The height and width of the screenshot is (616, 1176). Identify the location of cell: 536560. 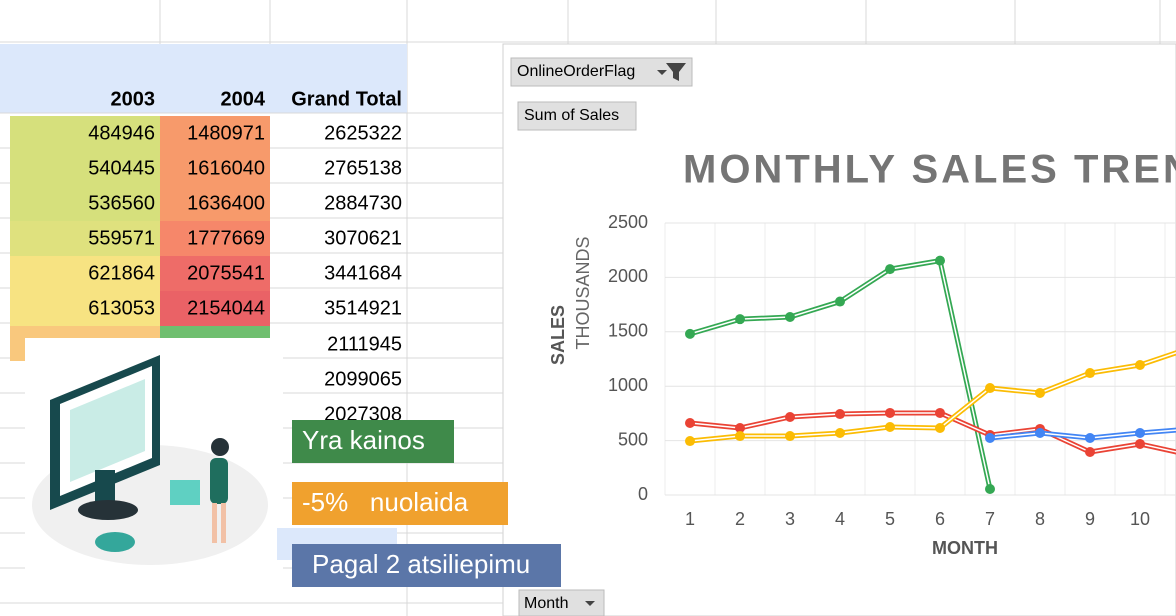
(121, 203).